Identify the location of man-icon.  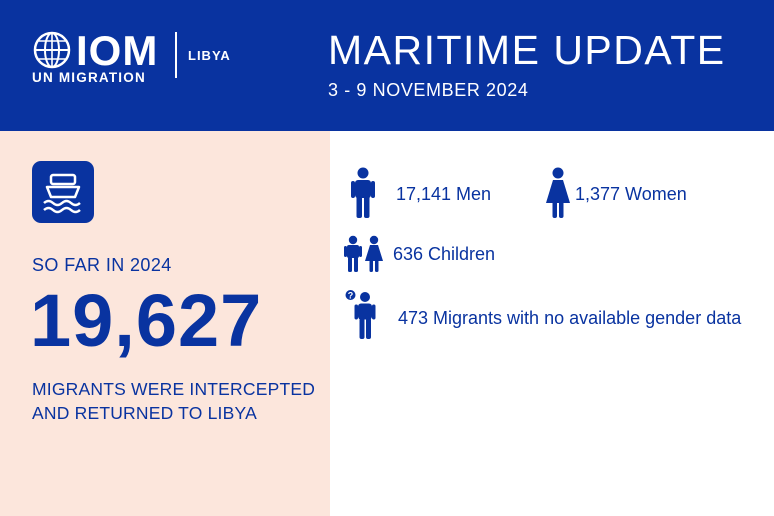
(363, 192).